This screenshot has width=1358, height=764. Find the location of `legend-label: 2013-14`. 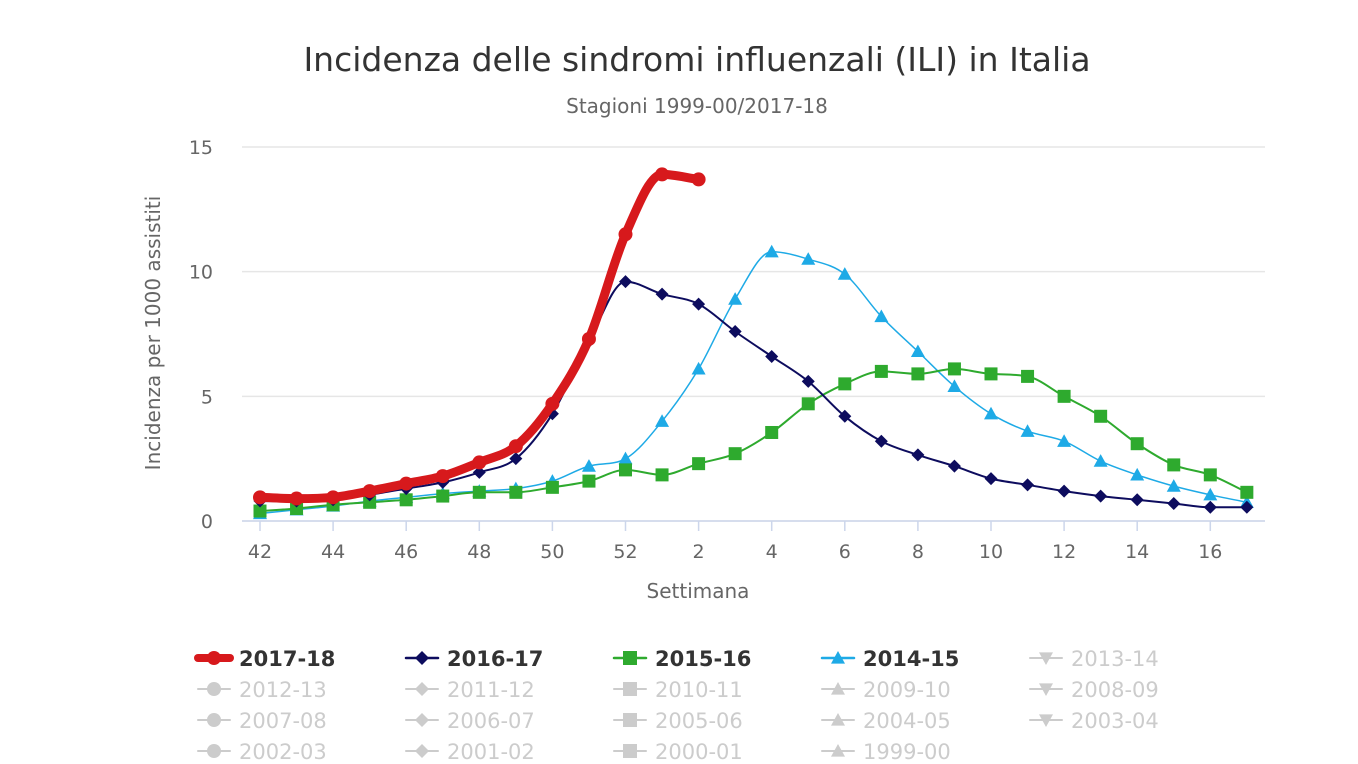

legend-label: 2013-14 is located at coordinates (1115, 659).